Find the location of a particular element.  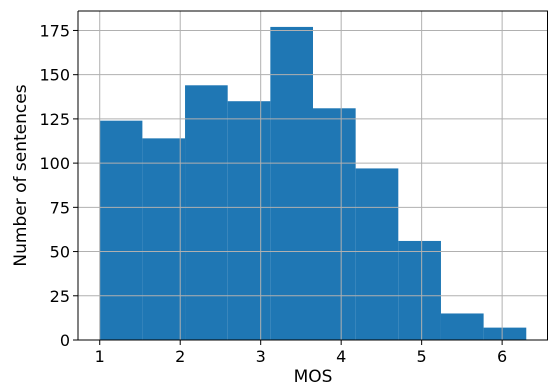

y-tick-label: 50 is located at coordinates (60, 252).